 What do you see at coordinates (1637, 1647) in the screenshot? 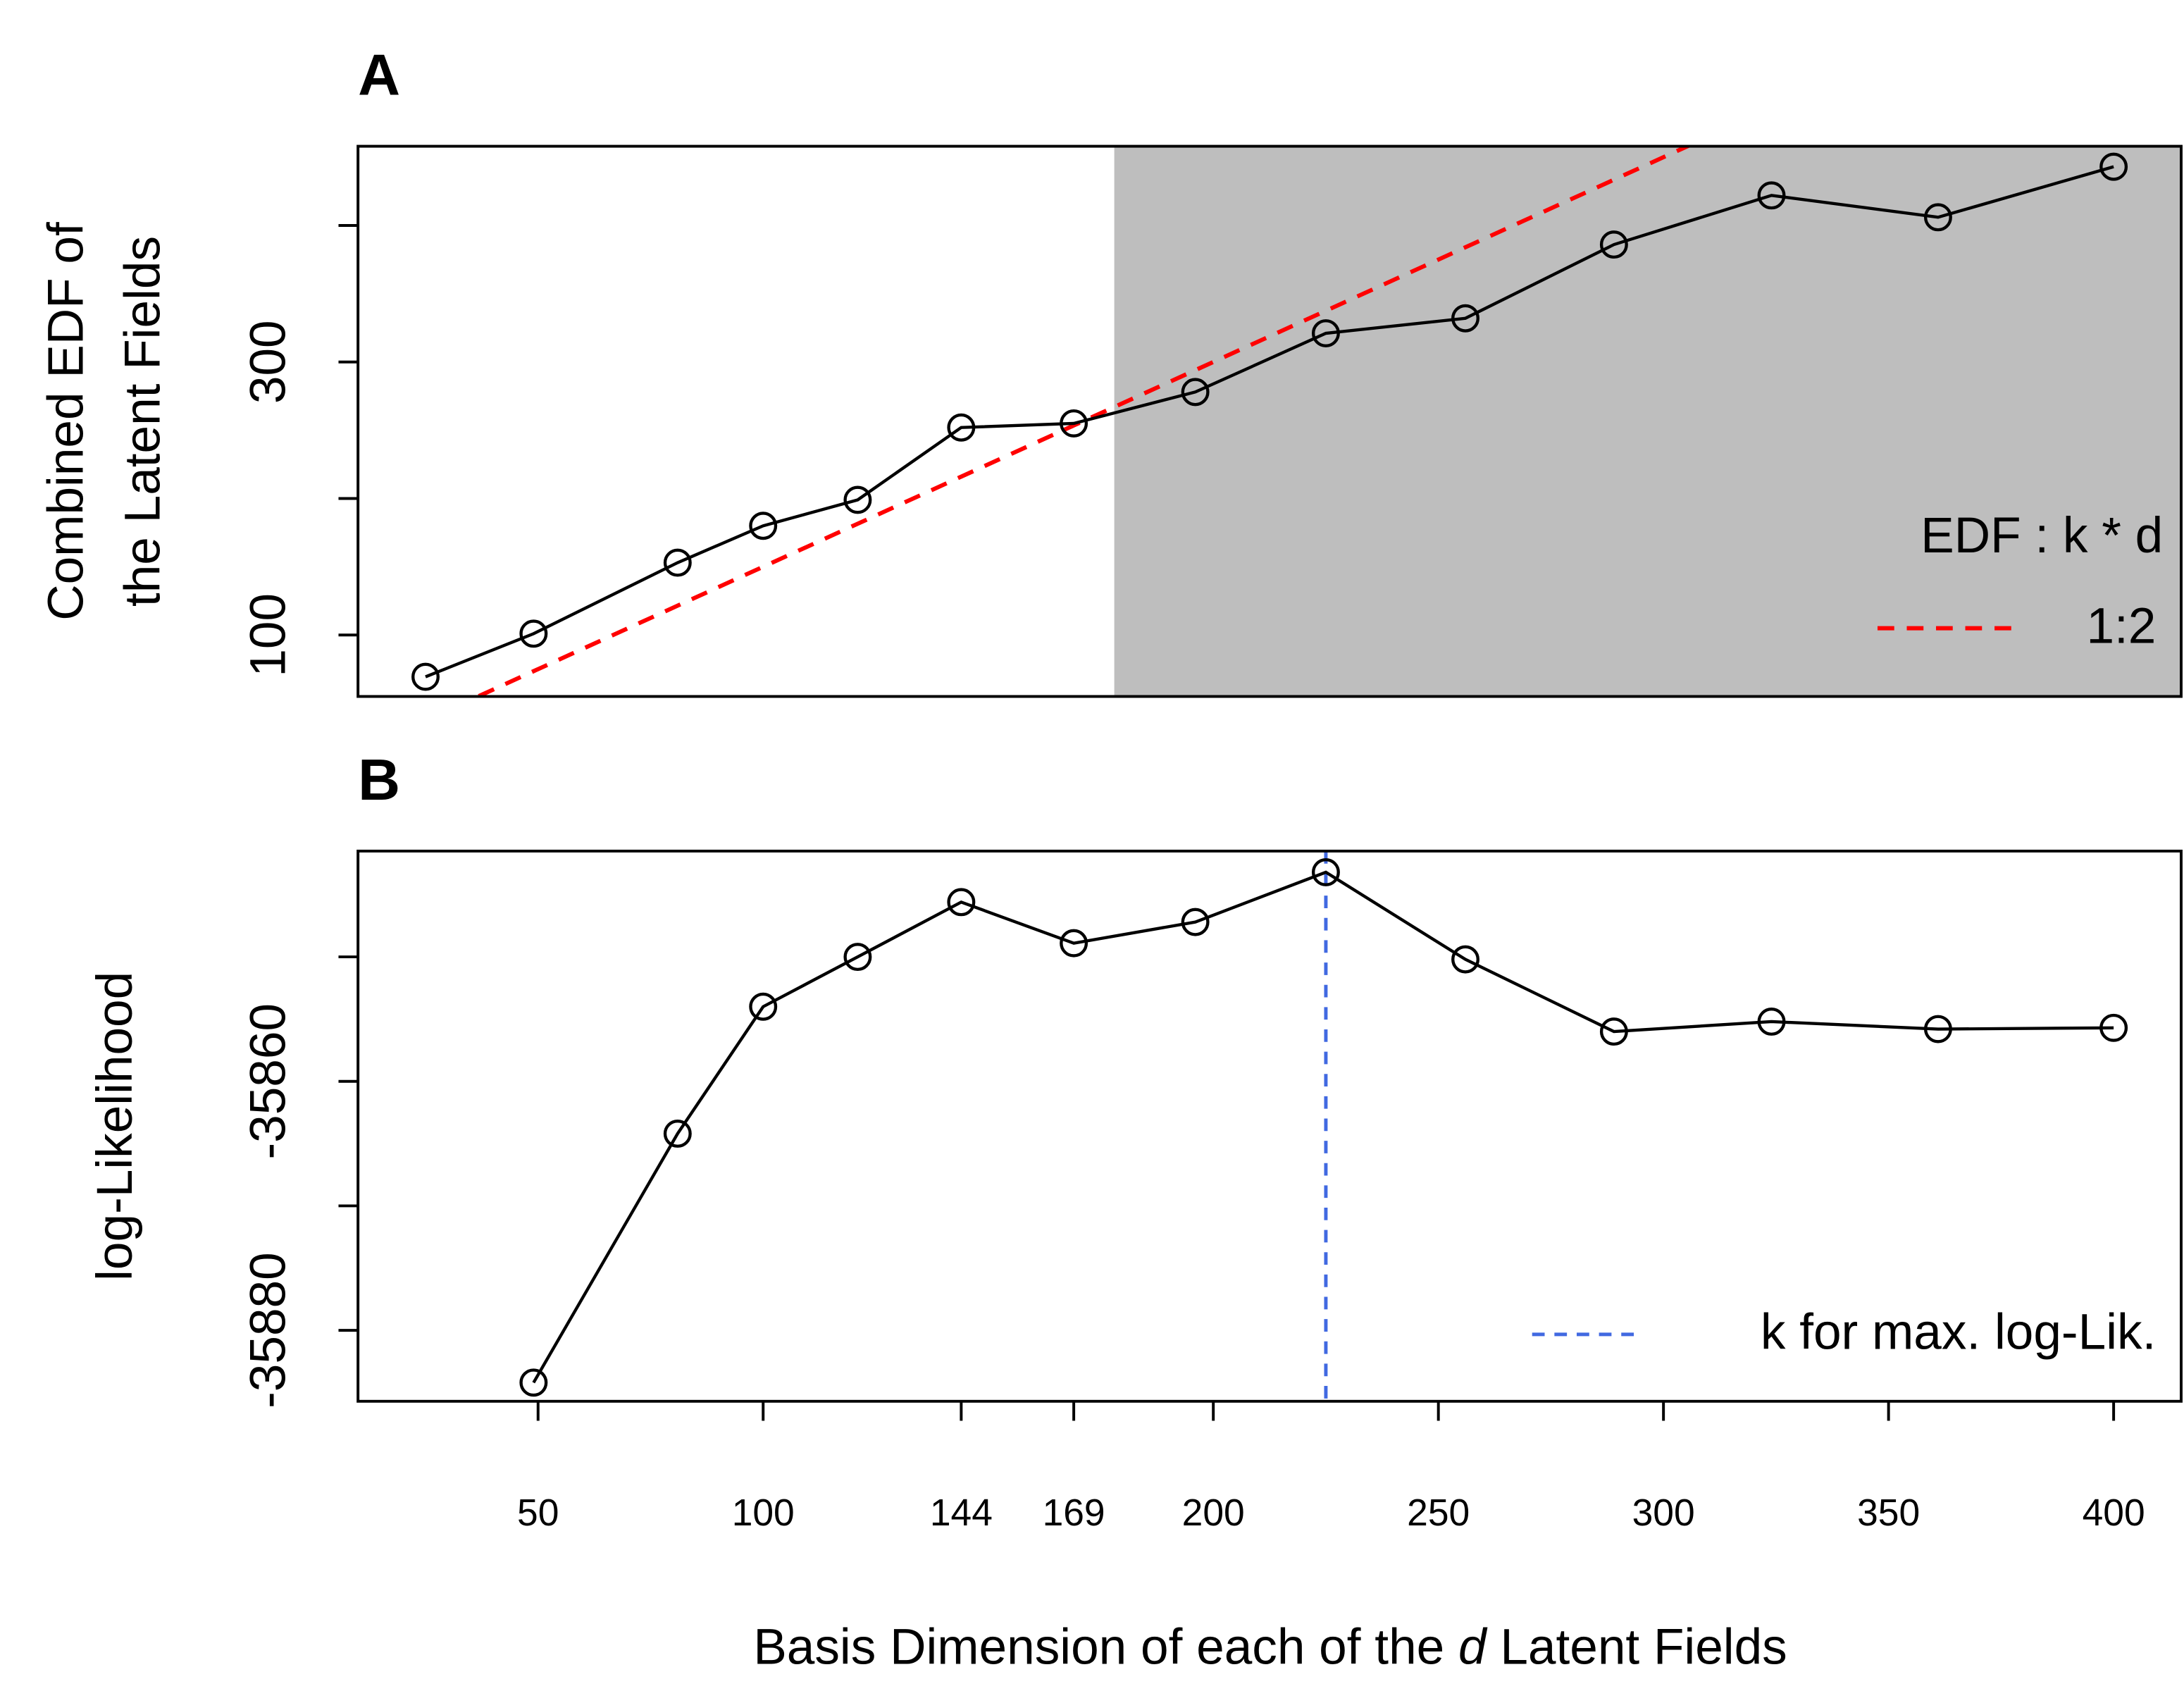
I see `x-axis-label-part: Latent Fields` at bounding box center [1637, 1647].